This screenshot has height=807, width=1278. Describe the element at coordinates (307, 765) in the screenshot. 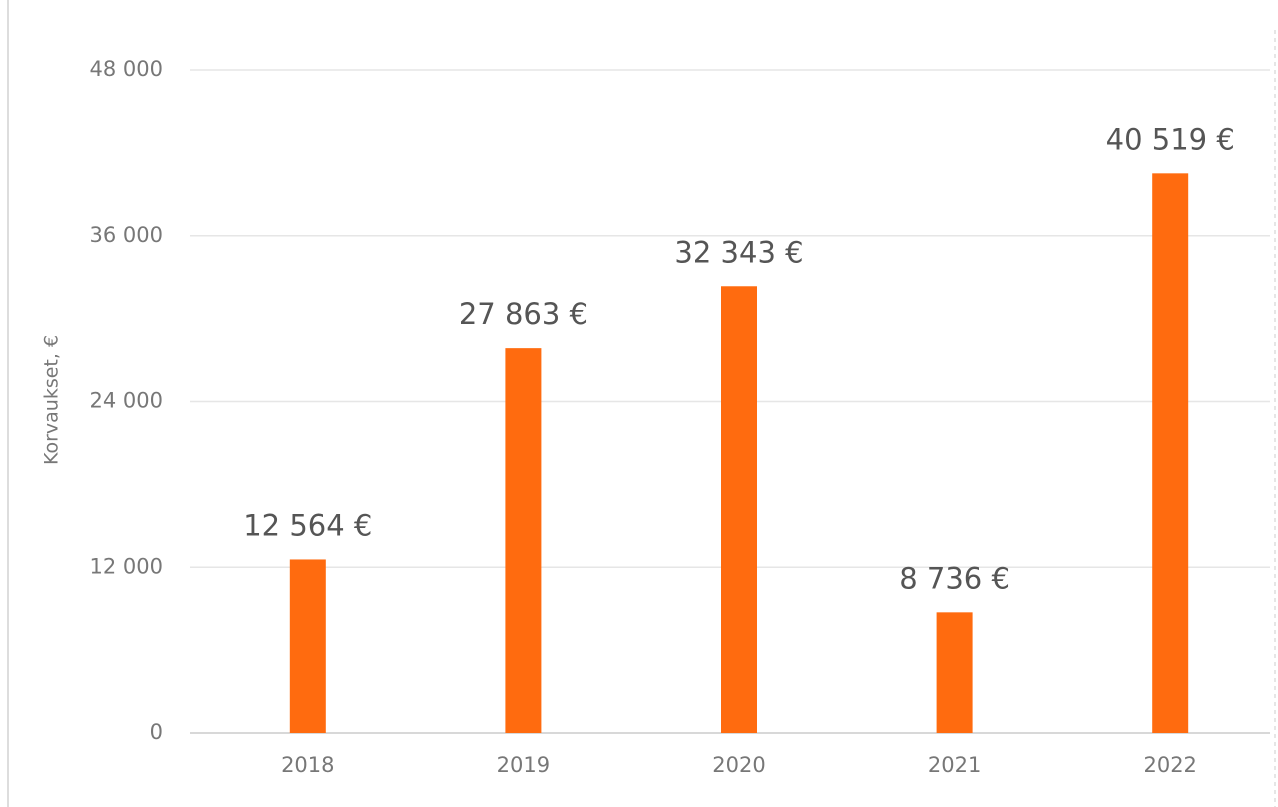

I see `x-tick-label: 2018` at that location.